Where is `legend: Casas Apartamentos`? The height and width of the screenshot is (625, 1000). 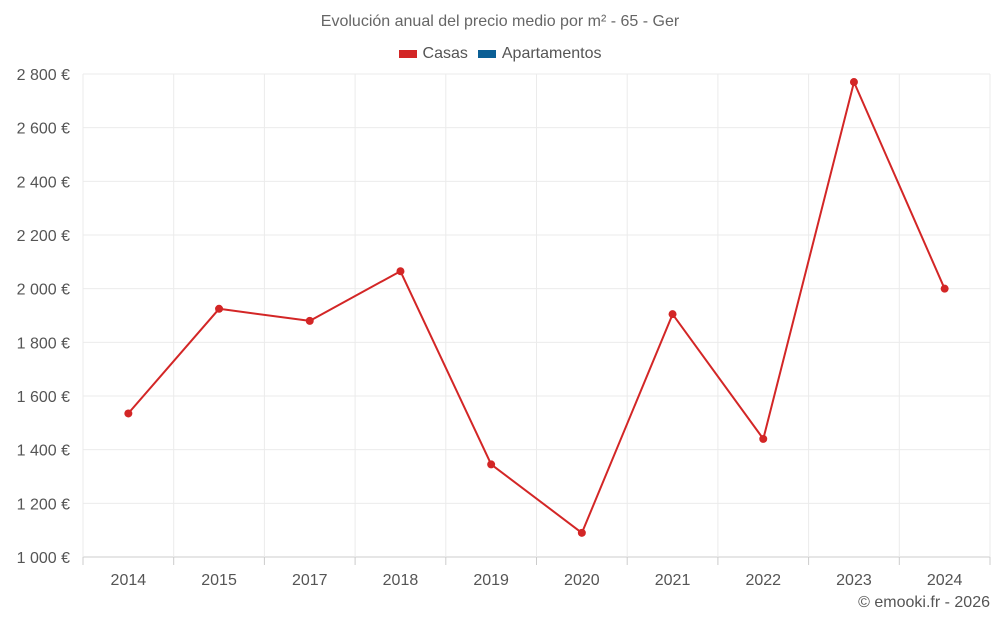
legend: Casas Apartamentos is located at coordinates (500, 54).